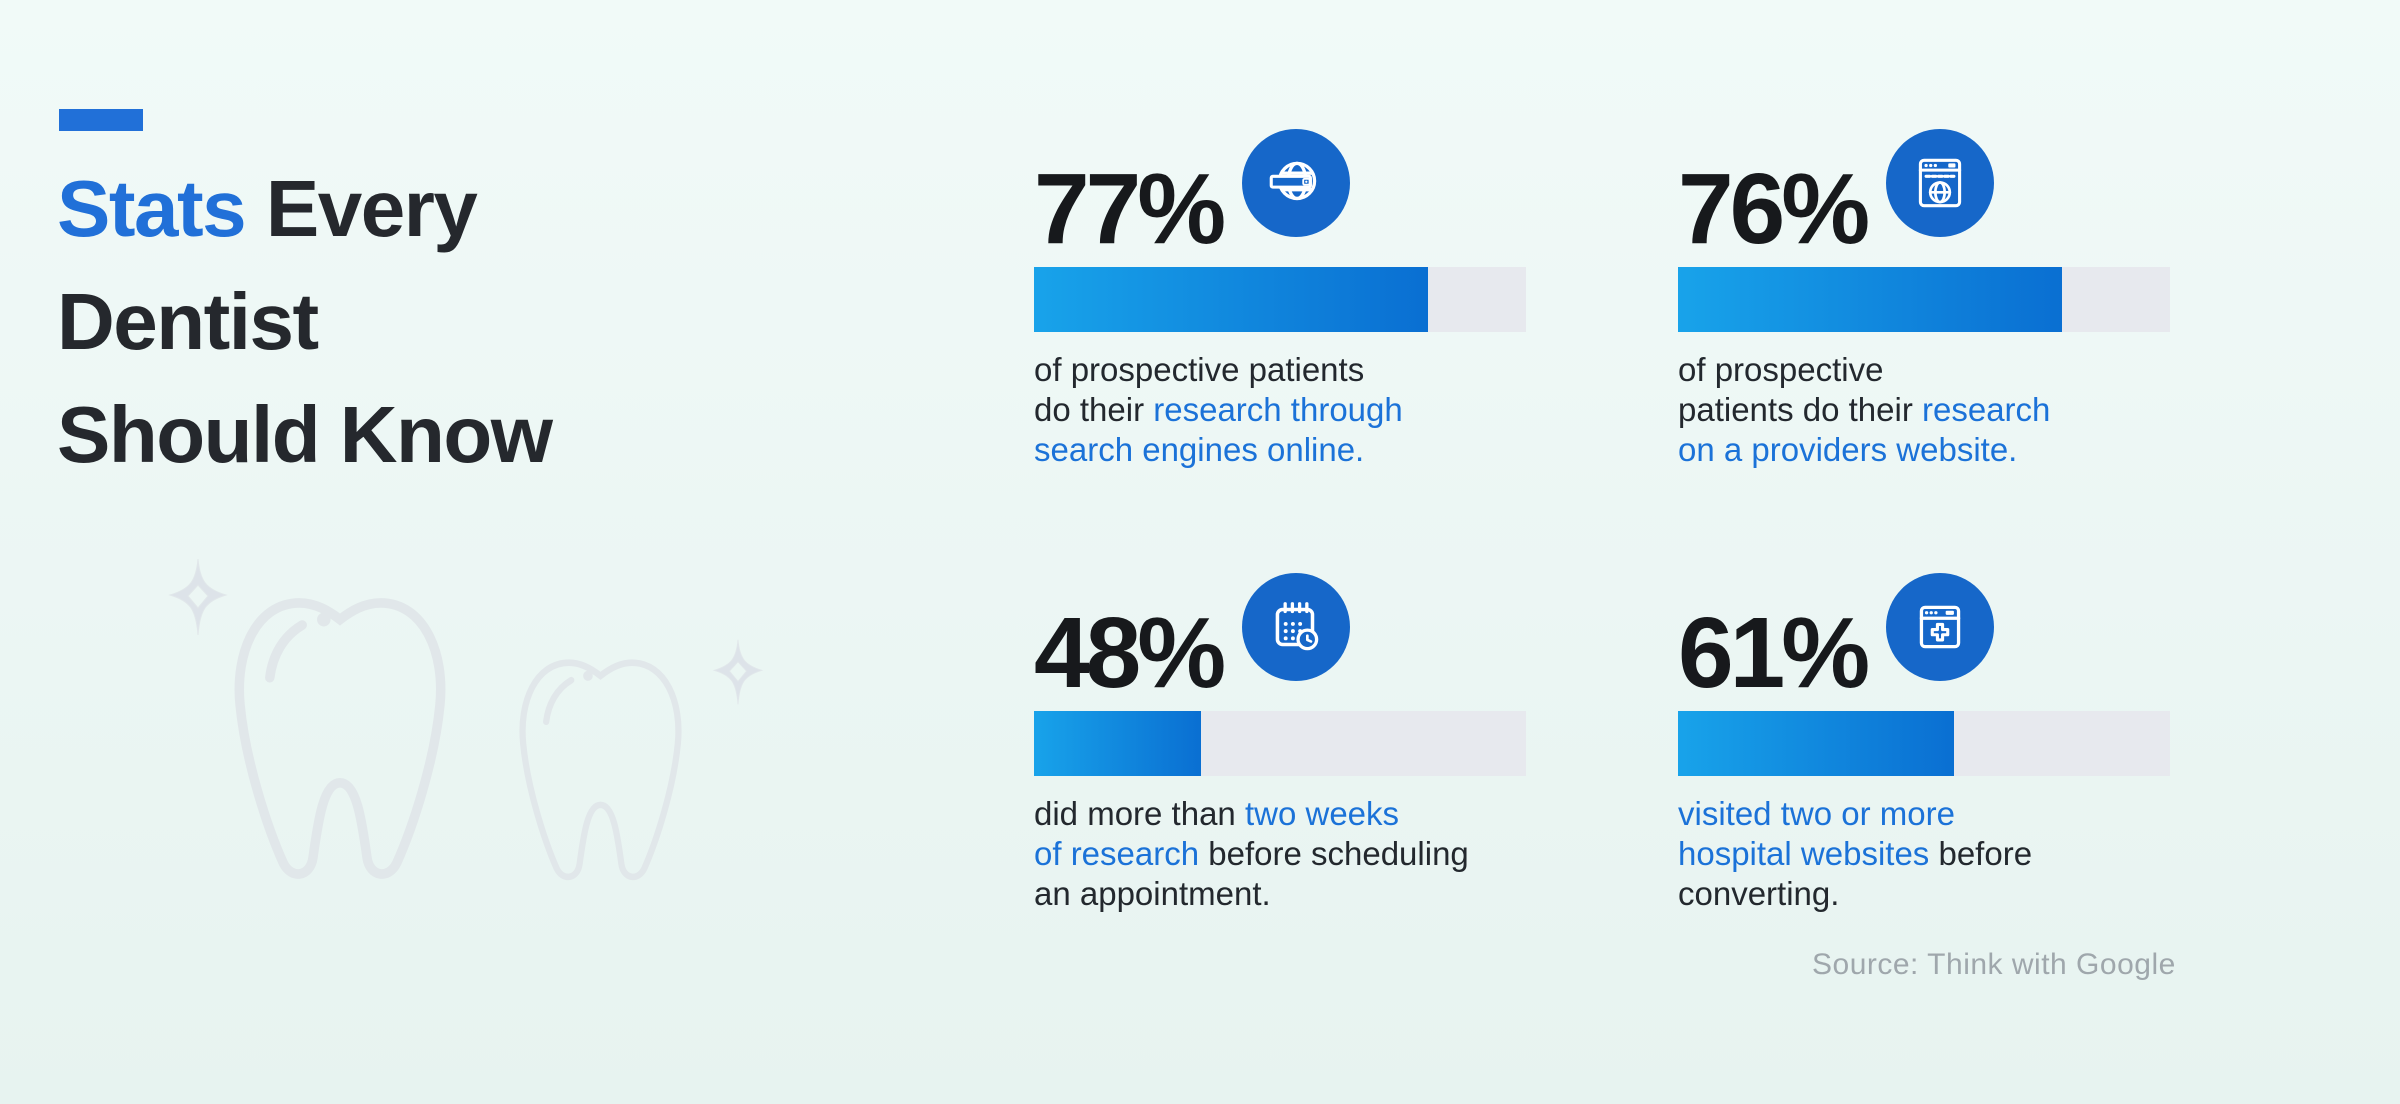 The width and height of the screenshot is (2400, 1104). Describe the element at coordinates (361, 208) in the screenshot. I see `plain-text: Every` at that location.